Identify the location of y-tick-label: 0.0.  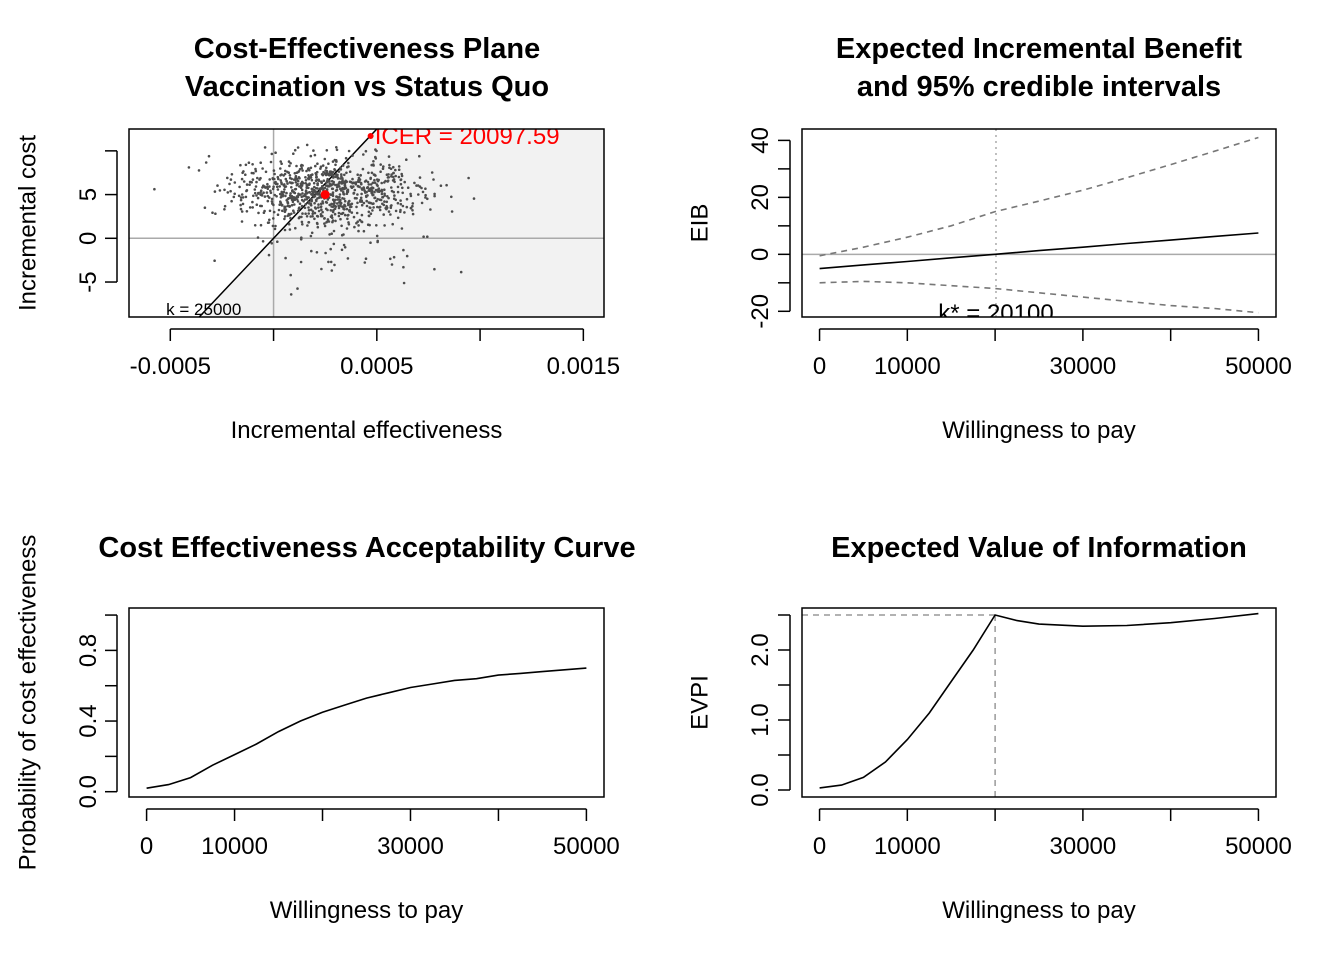
(88, 791).